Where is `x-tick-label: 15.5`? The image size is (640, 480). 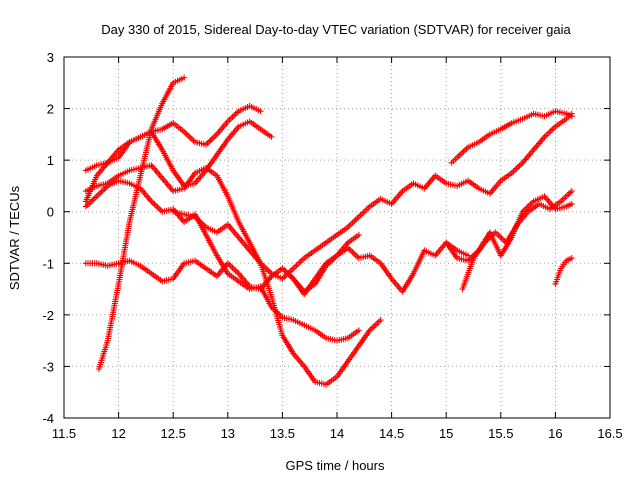
x-tick-label: 15.5 is located at coordinates (500, 433).